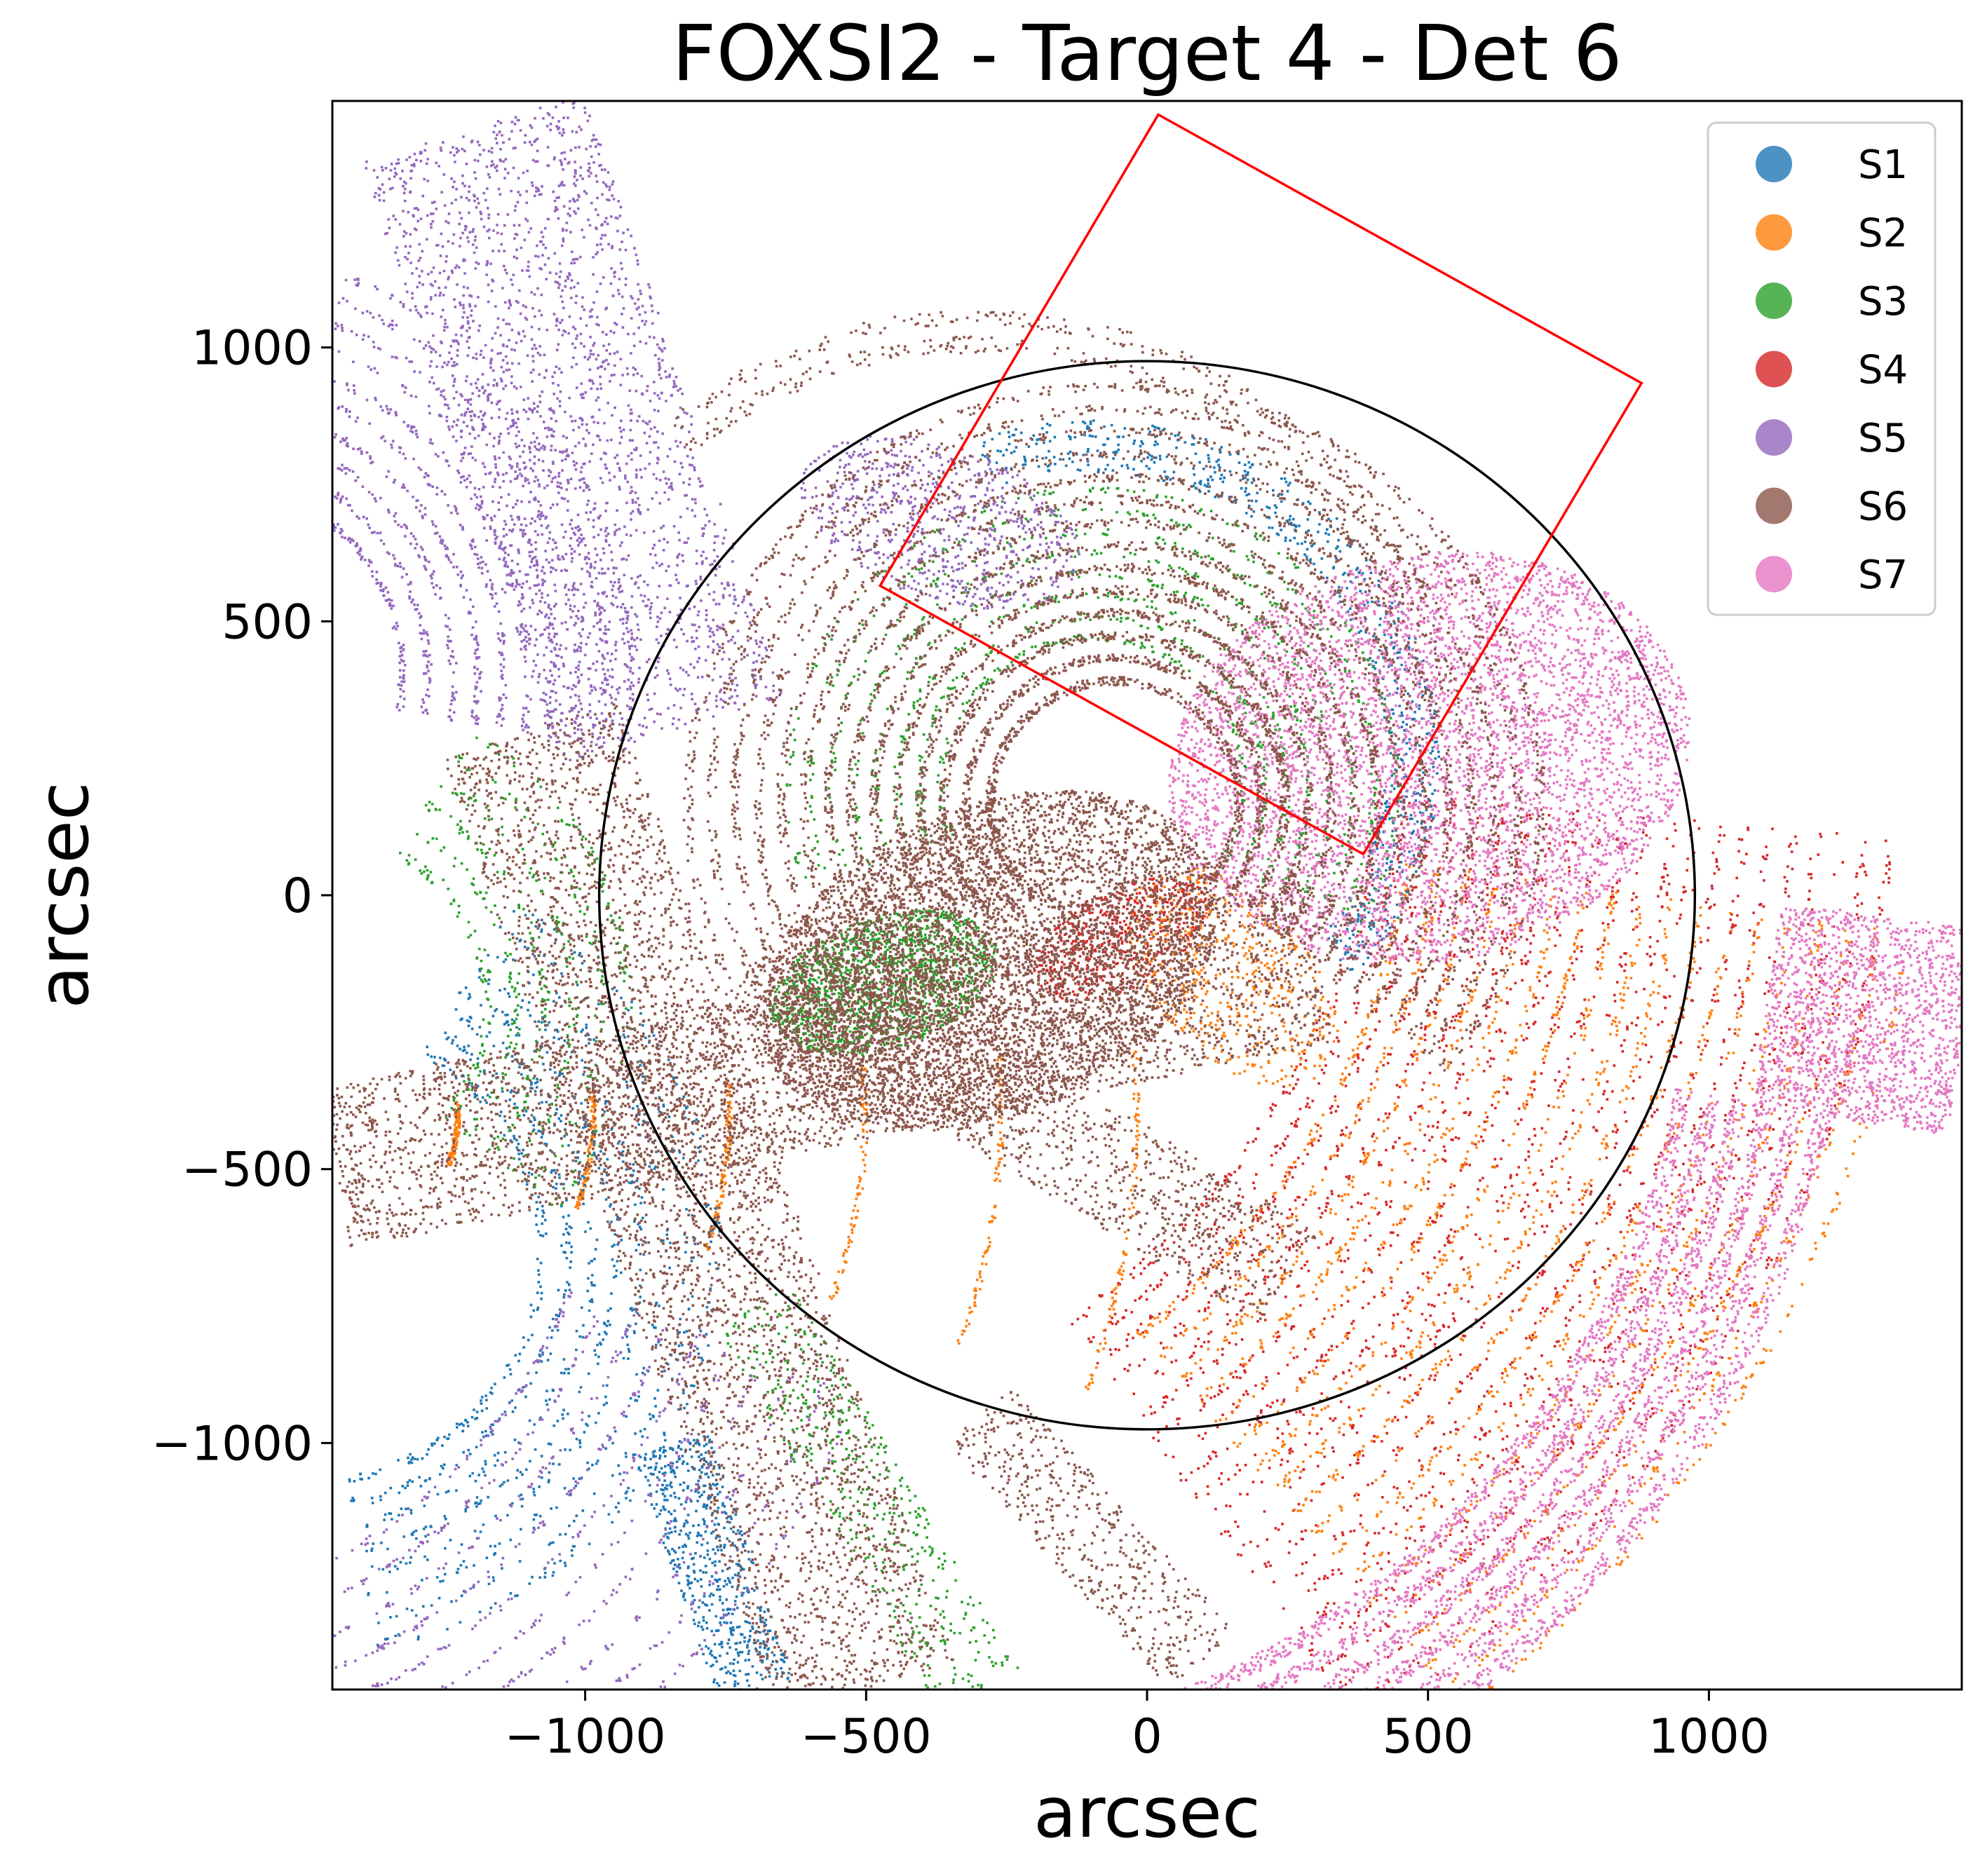  I want to click on y-axis-label: arcsec, so click(63, 896).